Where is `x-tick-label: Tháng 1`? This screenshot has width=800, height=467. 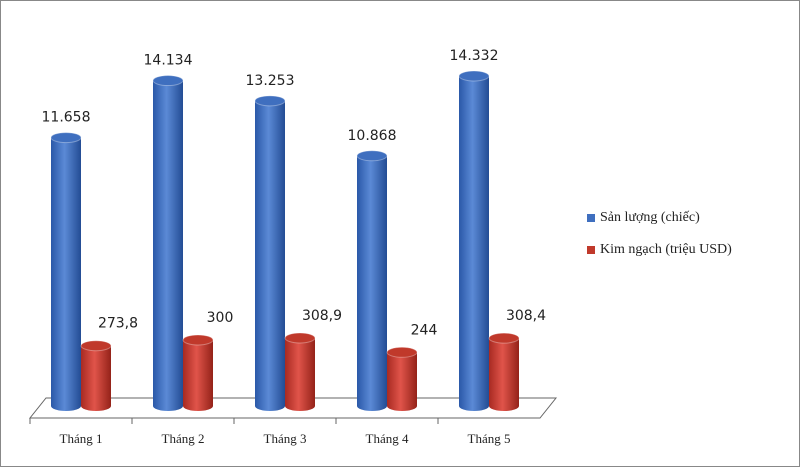
x-tick-label: Tháng 1 is located at coordinates (81, 438).